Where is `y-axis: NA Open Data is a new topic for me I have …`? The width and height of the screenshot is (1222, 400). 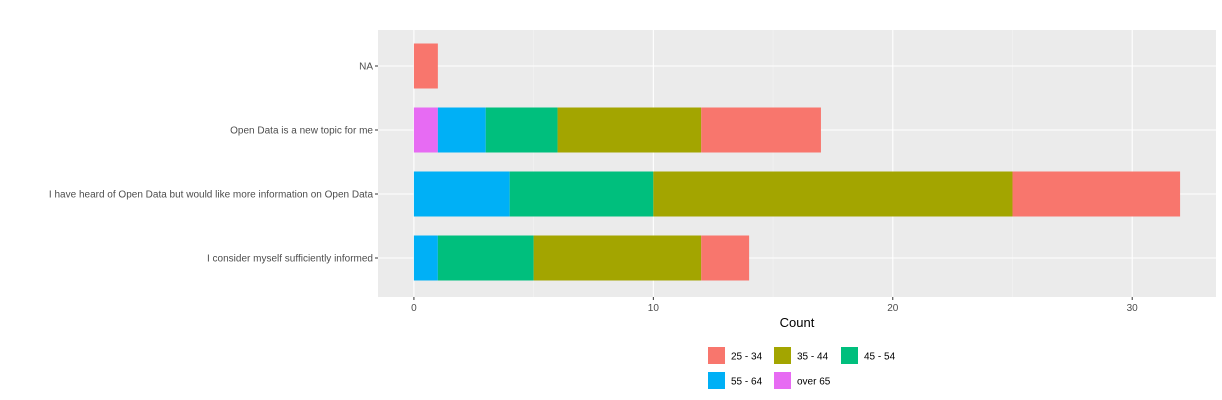
y-axis: NA Open Data is a new topic for me I have … is located at coordinates (213, 163).